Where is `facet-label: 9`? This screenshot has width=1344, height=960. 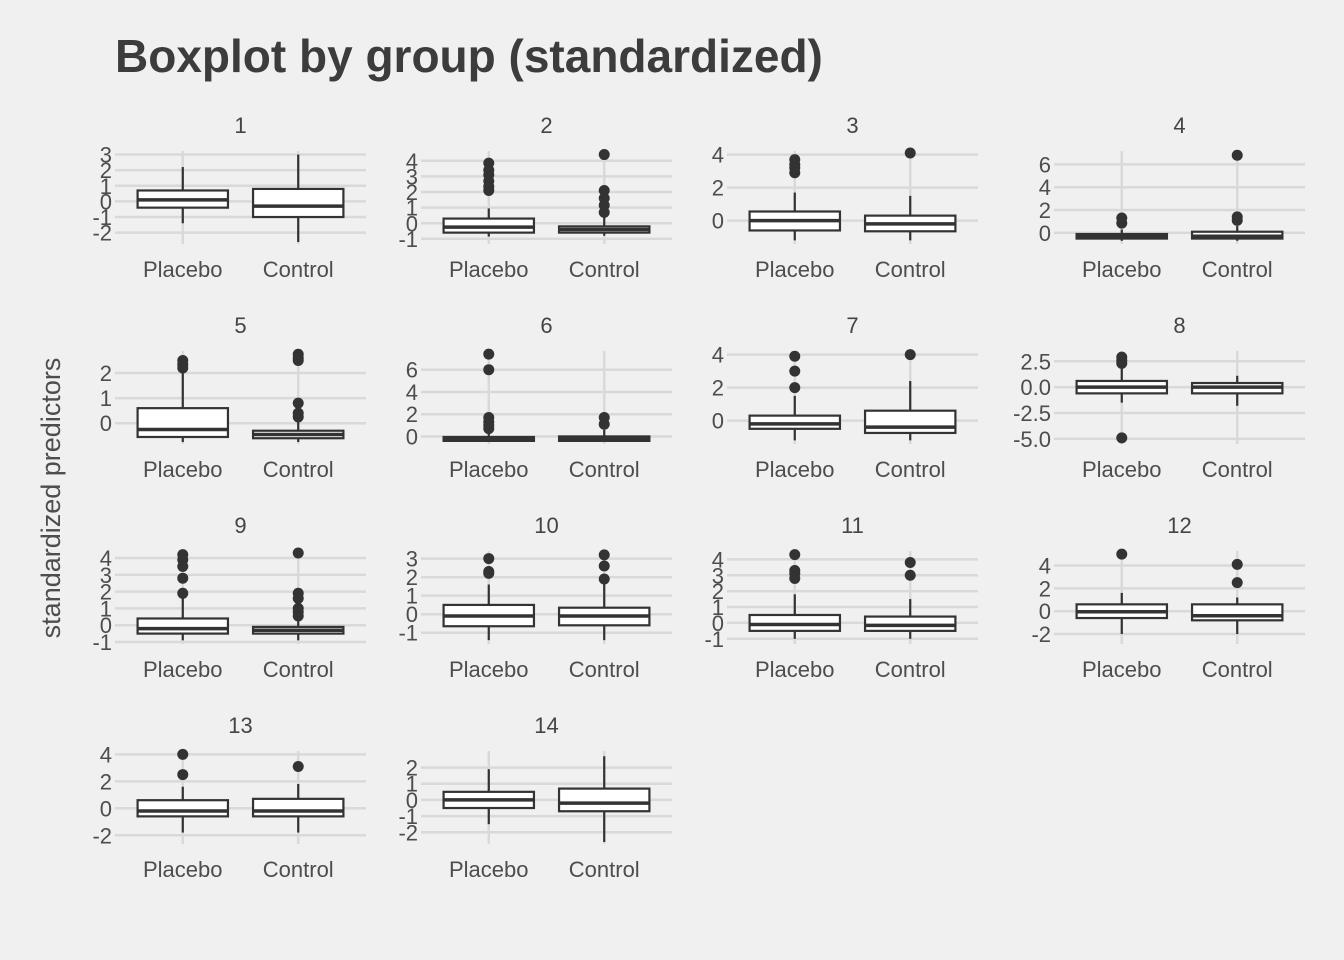 facet-label: 9 is located at coordinates (240, 525).